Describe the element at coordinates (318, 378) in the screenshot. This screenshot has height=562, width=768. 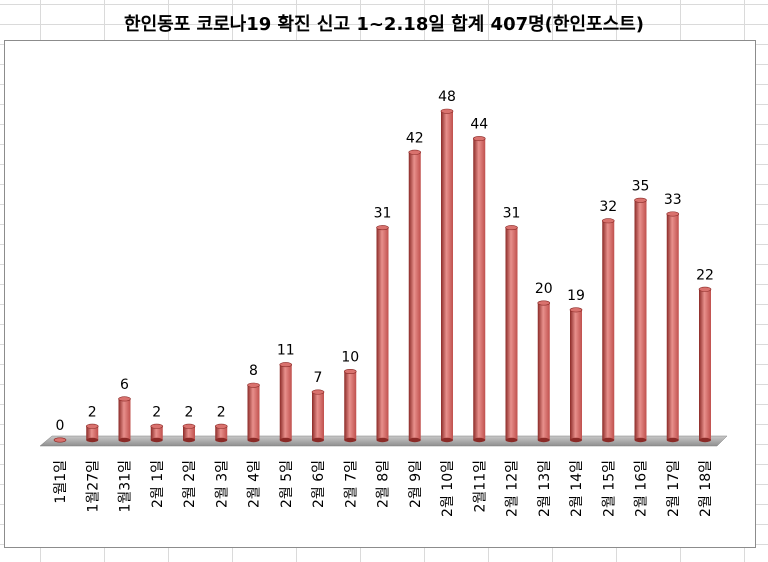
I see `data-label: 7` at that location.